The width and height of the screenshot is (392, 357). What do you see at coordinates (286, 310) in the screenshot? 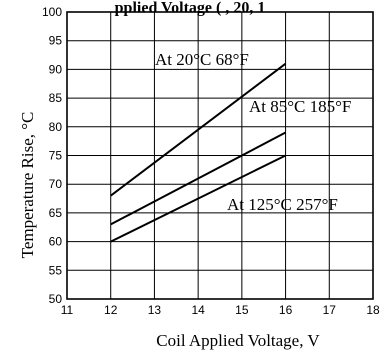
I see `x-tick-label: 16` at bounding box center [286, 310].